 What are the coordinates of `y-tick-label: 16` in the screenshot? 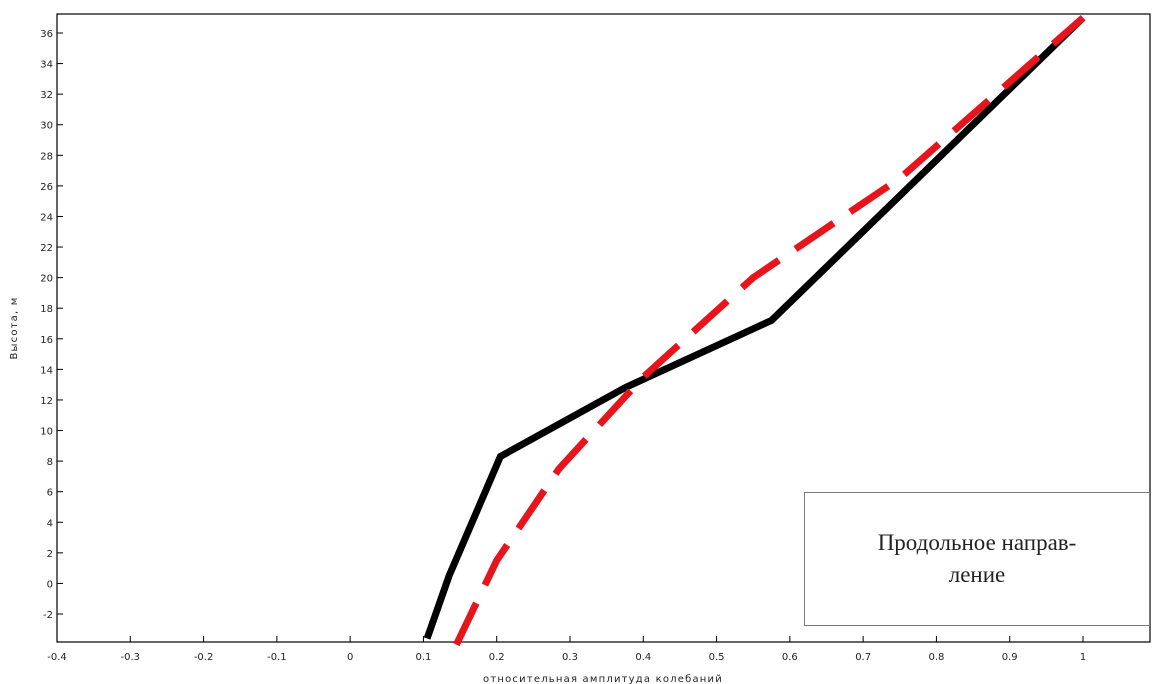 It's located at (46, 340).